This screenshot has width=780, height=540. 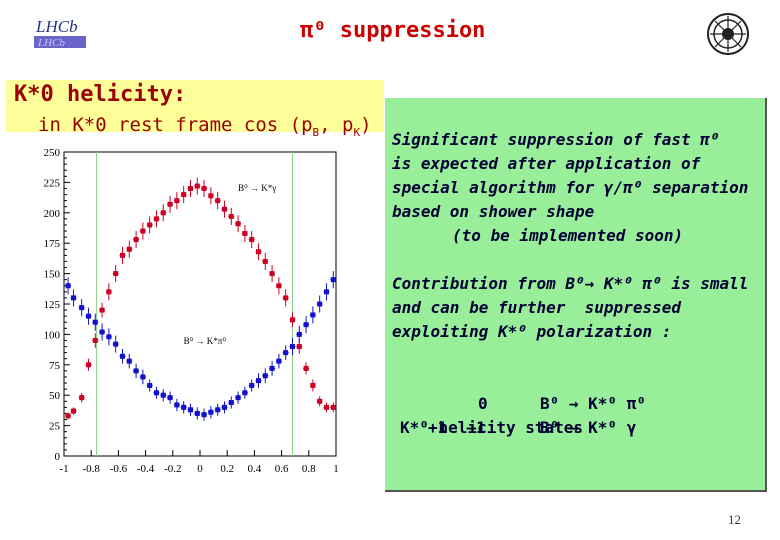 I want to click on x-tick-label: -0.8, so click(x=91, y=469).